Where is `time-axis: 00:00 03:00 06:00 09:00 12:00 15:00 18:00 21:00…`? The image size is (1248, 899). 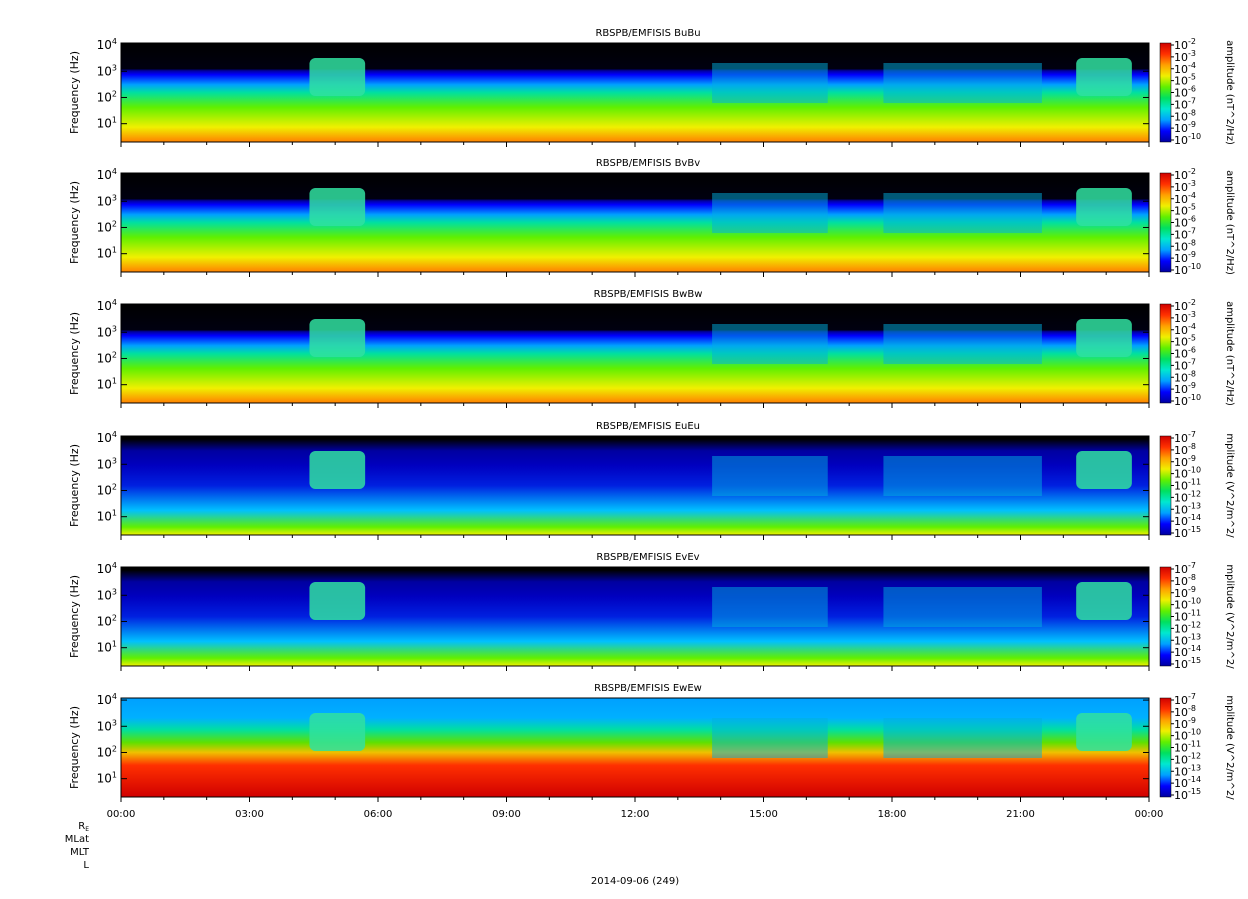 time-axis: 00:00 03:00 06:00 09:00 12:00 15:00 18:00 21:00… is located at coordinates (635, 814).